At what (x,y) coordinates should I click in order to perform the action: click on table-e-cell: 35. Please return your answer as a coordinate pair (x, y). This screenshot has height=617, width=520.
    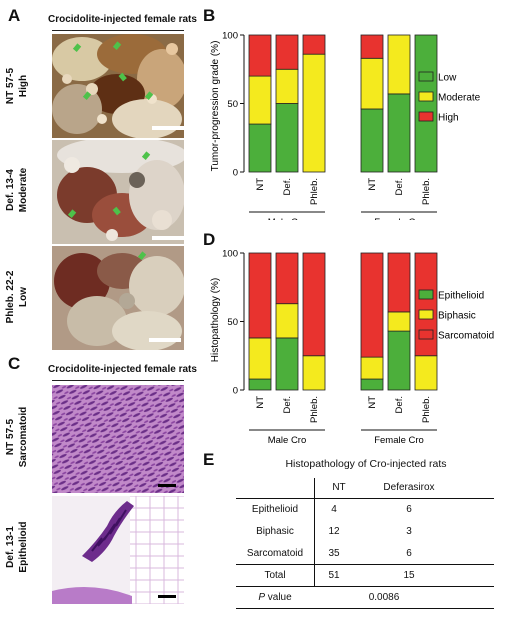
    Looking at the image, I should click on (334, 553).